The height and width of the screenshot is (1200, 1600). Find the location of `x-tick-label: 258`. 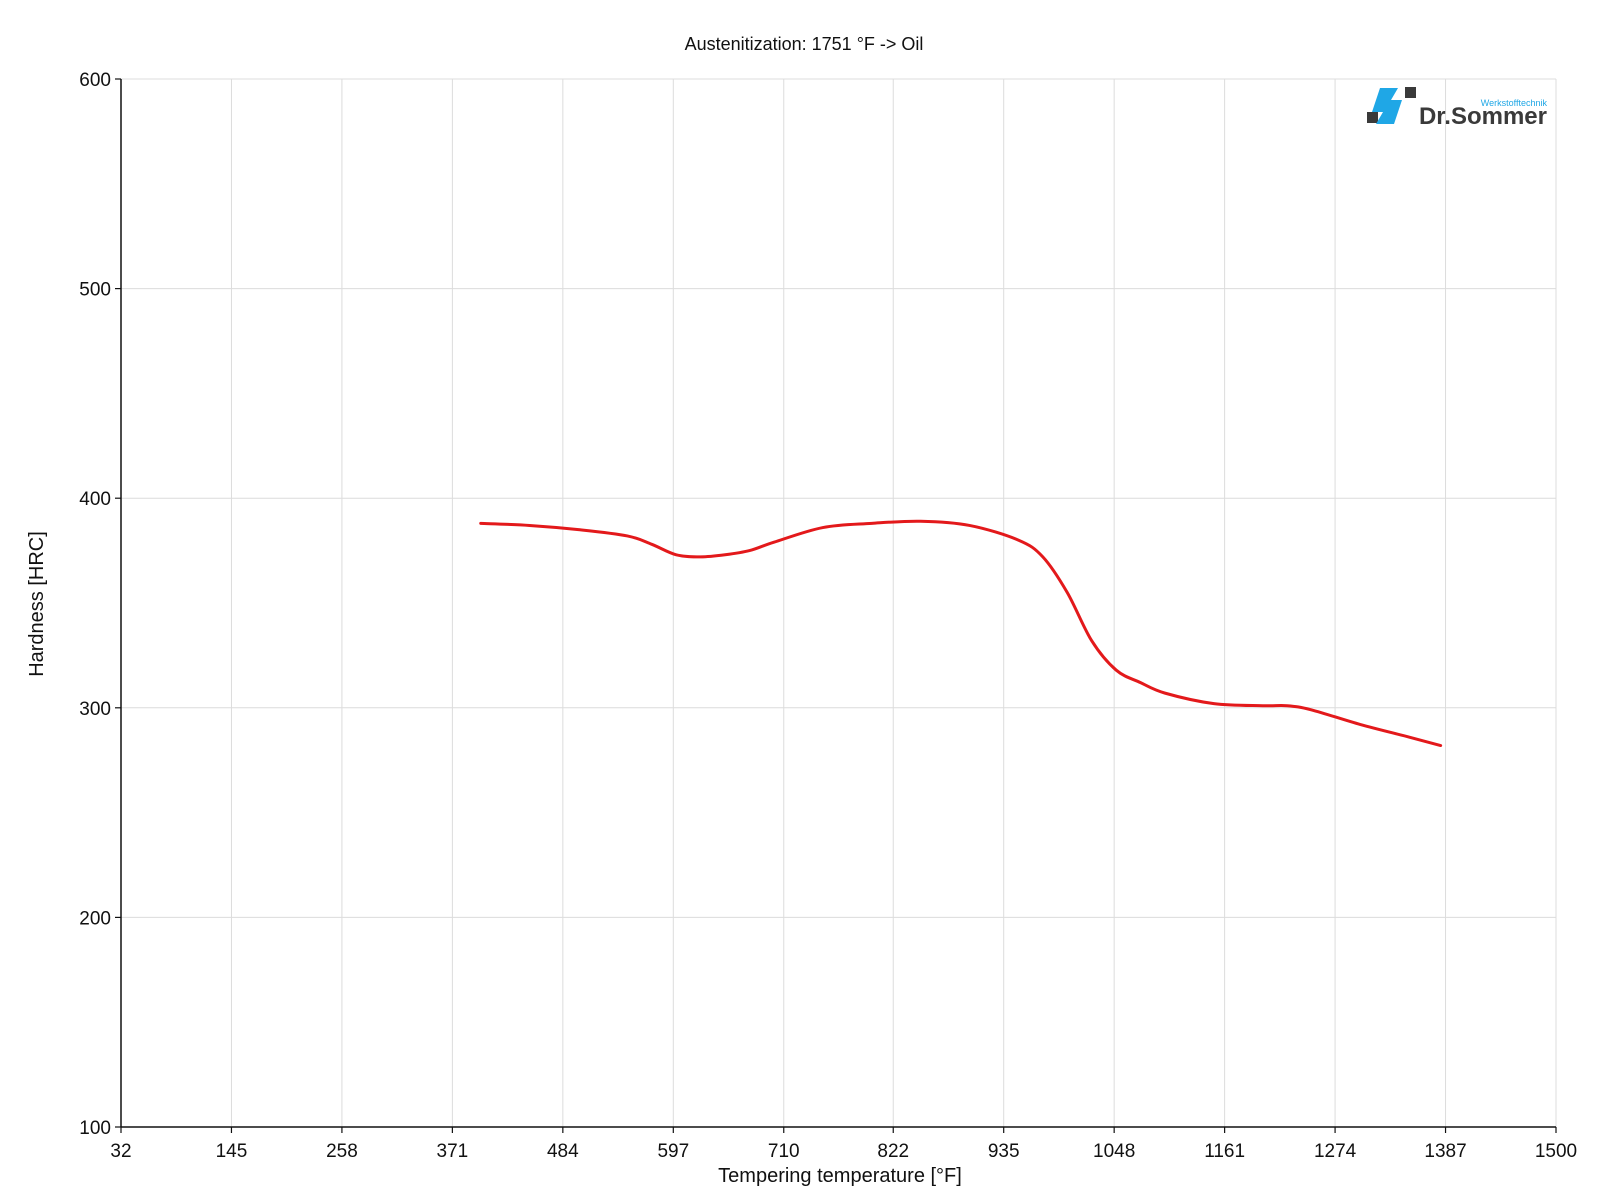

x-tick-label: 258 is located at coordinates (342, 1151).